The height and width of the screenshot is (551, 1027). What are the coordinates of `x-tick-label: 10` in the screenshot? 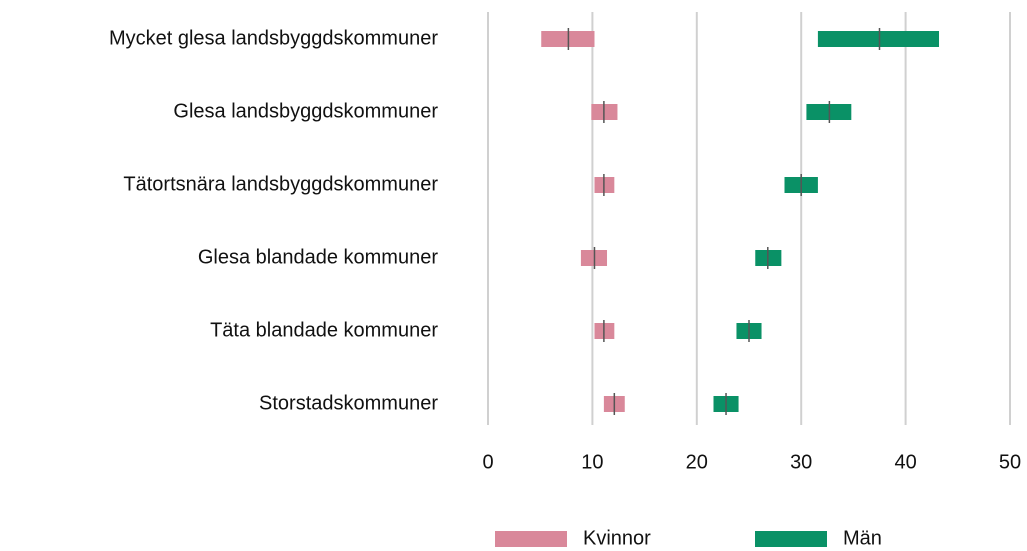 It's located at (592, 462).